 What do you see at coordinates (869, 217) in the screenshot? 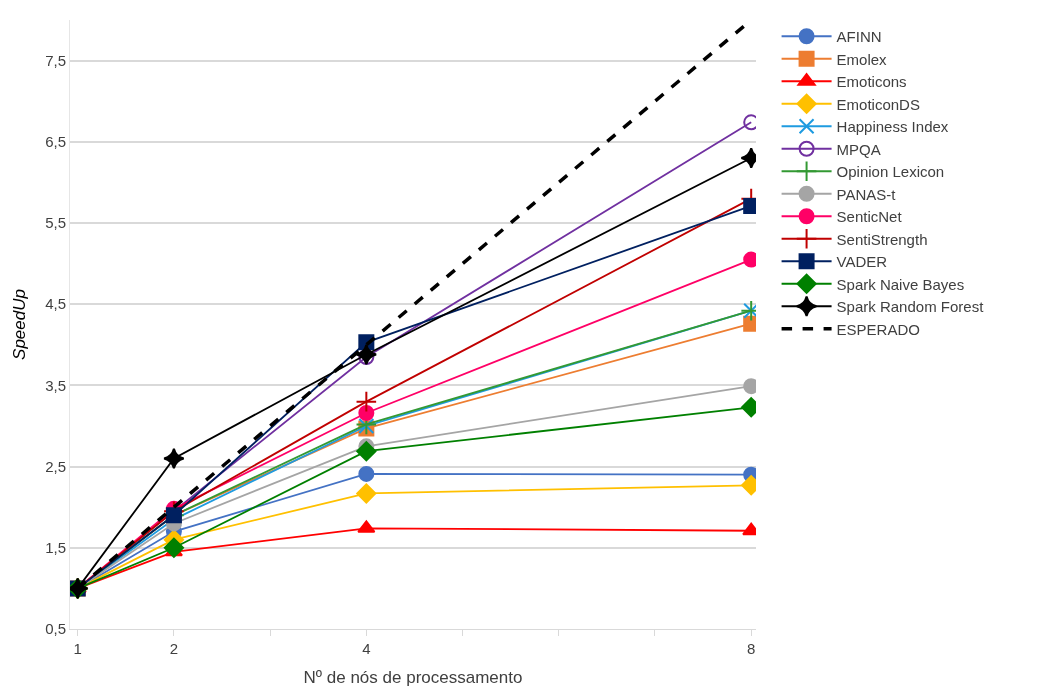
I see `legend-label: SenticNet` at bounding box center [869, 217].